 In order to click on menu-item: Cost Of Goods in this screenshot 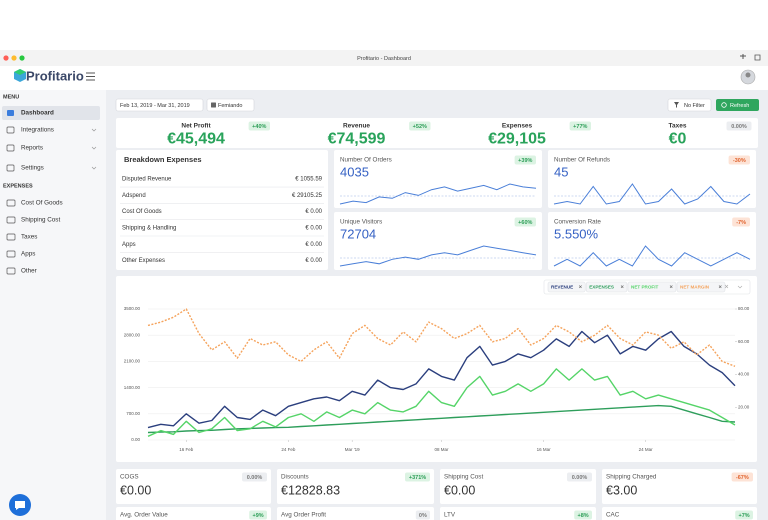, I will do `click(42, 203)`.